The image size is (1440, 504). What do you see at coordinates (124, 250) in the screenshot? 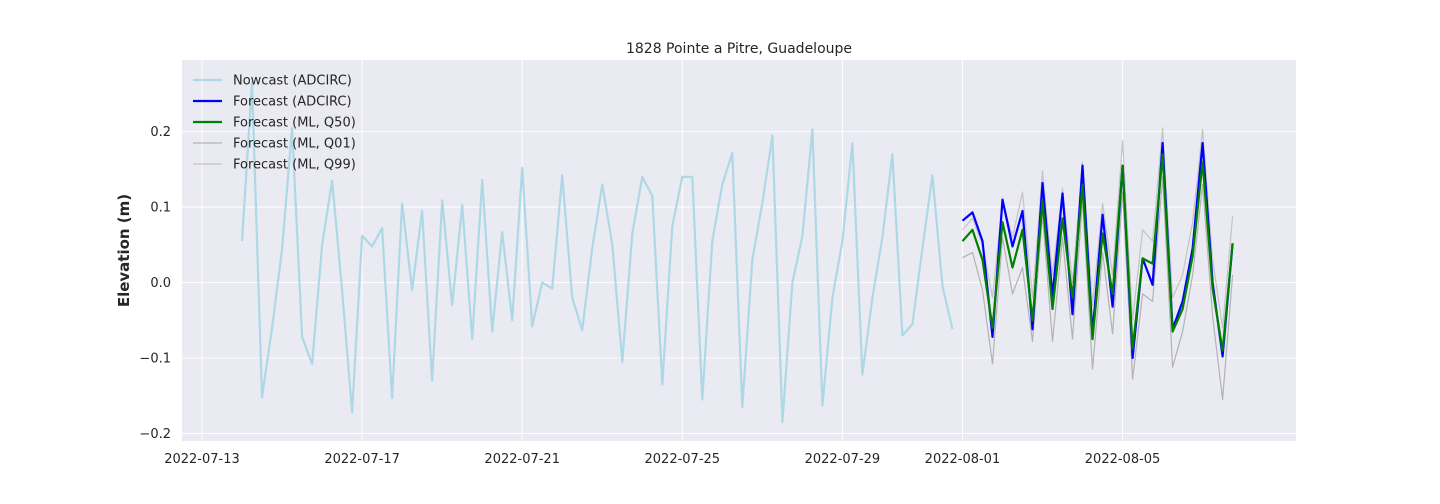
I see `y-axis-label: Elevation (m)` at bounding box center [124, 250].